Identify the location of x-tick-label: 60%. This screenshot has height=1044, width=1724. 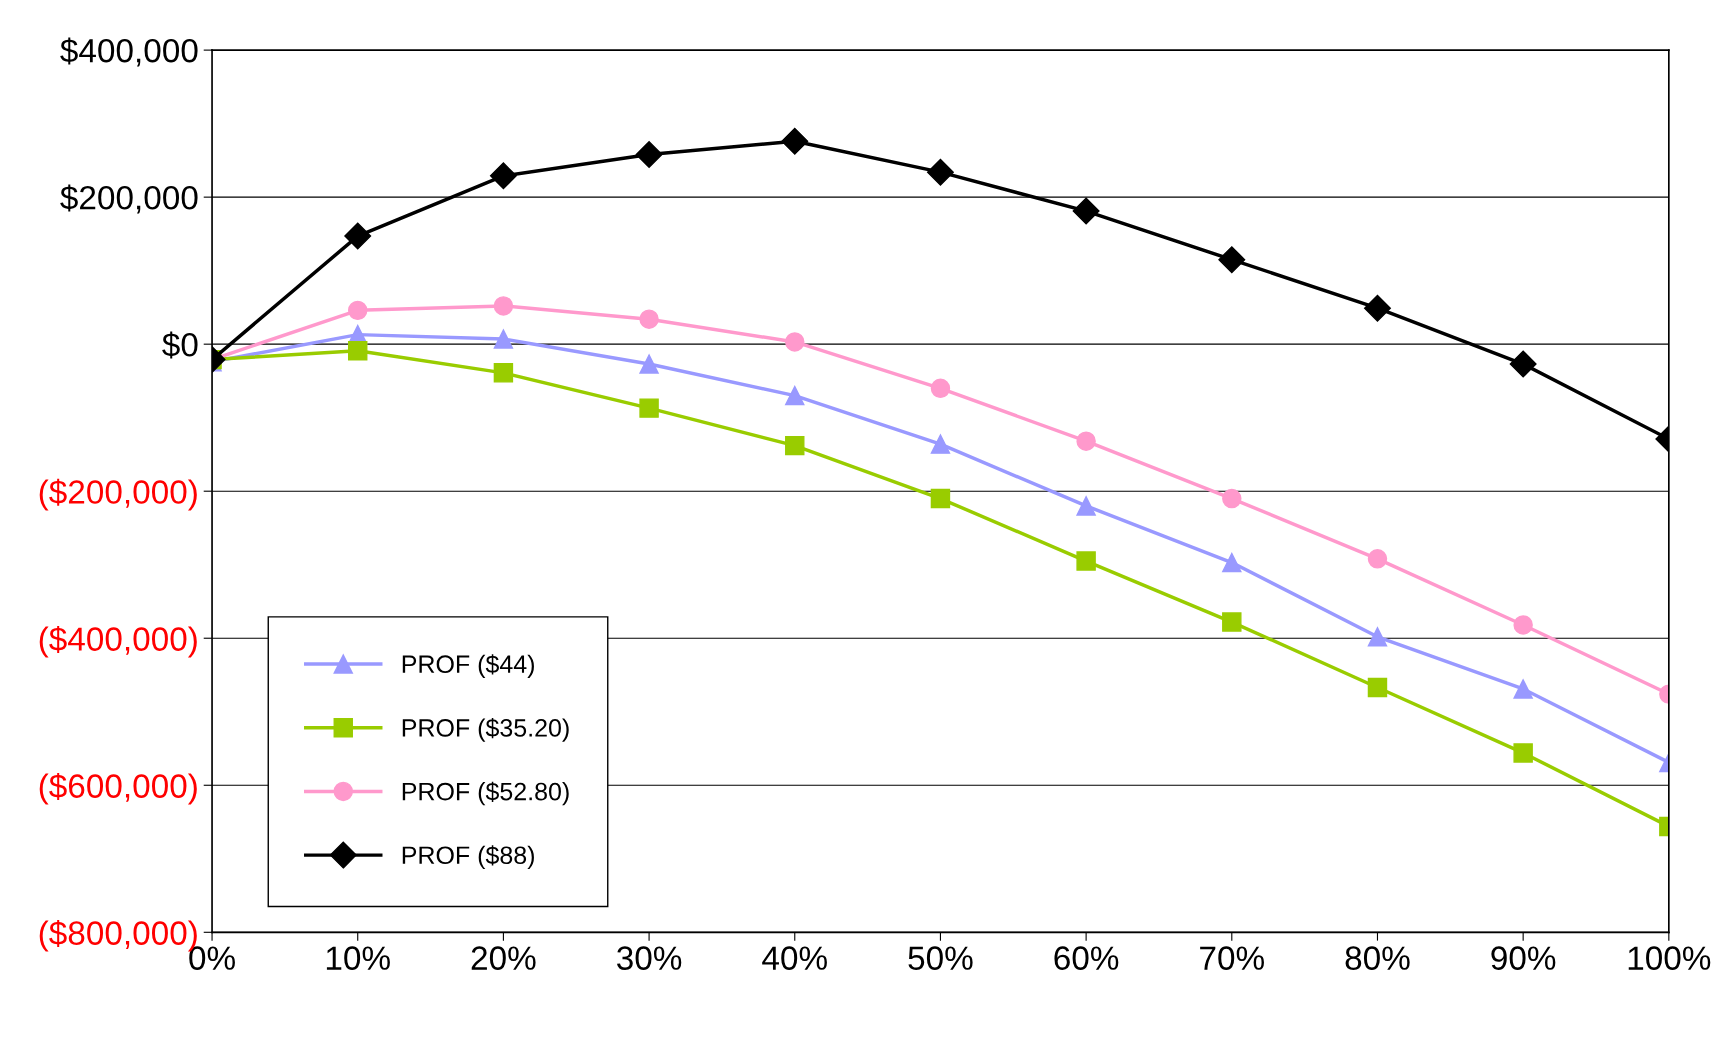
(1086, 958).